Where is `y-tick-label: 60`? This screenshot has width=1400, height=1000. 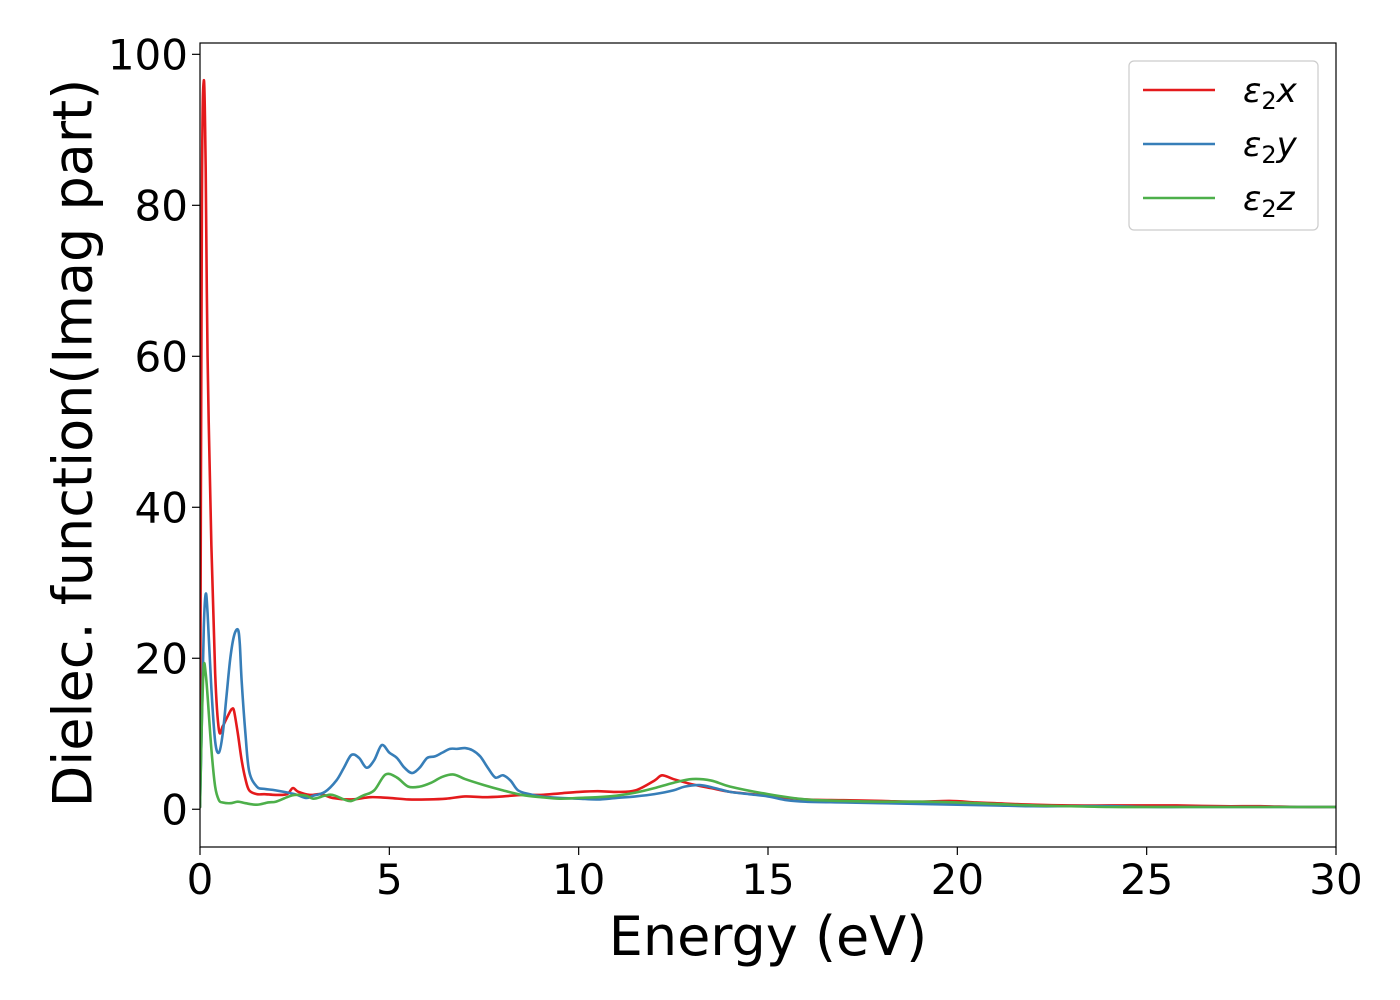
y-tick-label: 60 is located at coordinates (161, 356).